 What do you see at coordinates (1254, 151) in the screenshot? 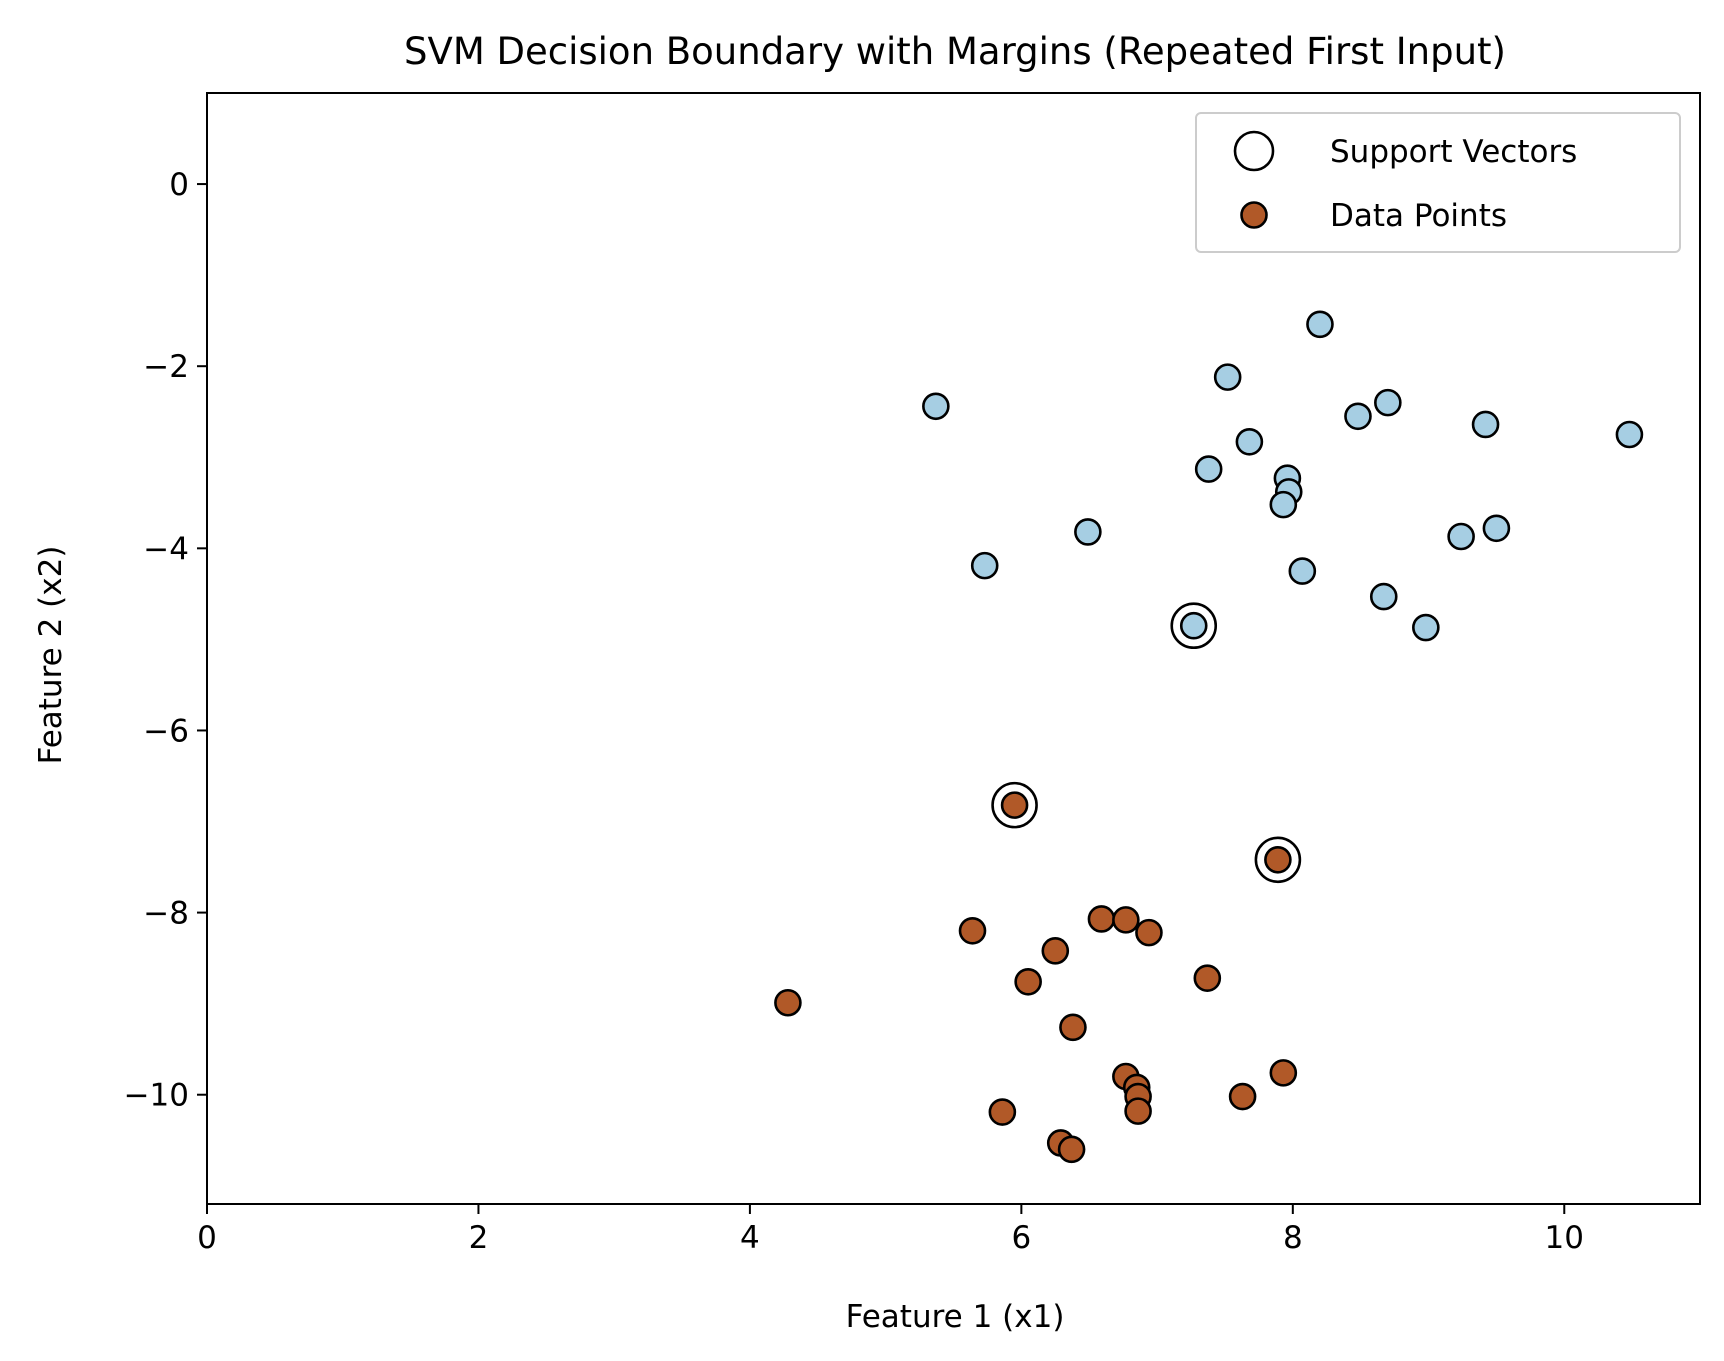
I see `legend-support-vector-icon` at bounding box center [1254, 151].